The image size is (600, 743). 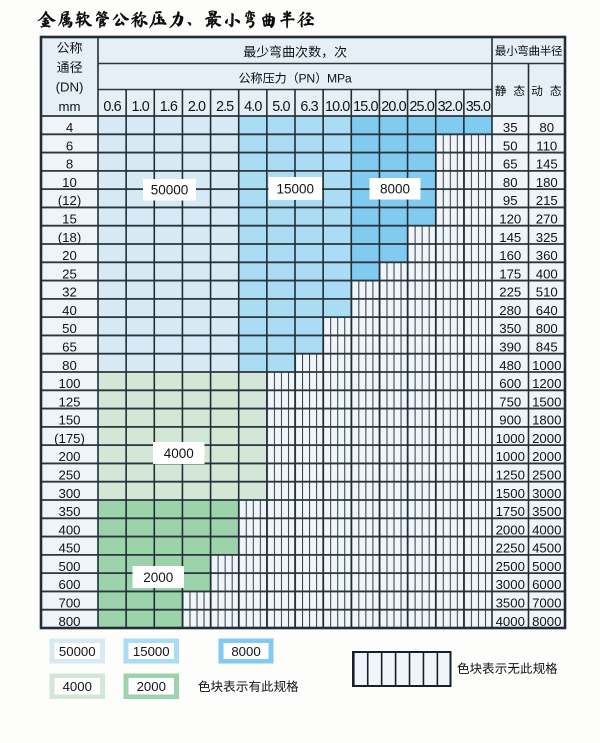 I want to click on svg-text: 40, so click(x=69, y=310).